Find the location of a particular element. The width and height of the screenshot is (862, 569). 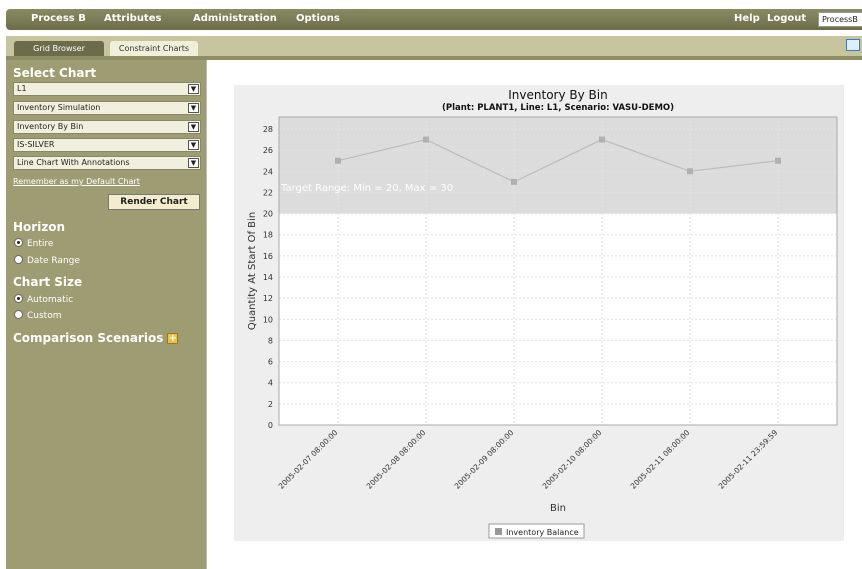

item-select-value: IS-SILVER is located at coordinates (36, 144).